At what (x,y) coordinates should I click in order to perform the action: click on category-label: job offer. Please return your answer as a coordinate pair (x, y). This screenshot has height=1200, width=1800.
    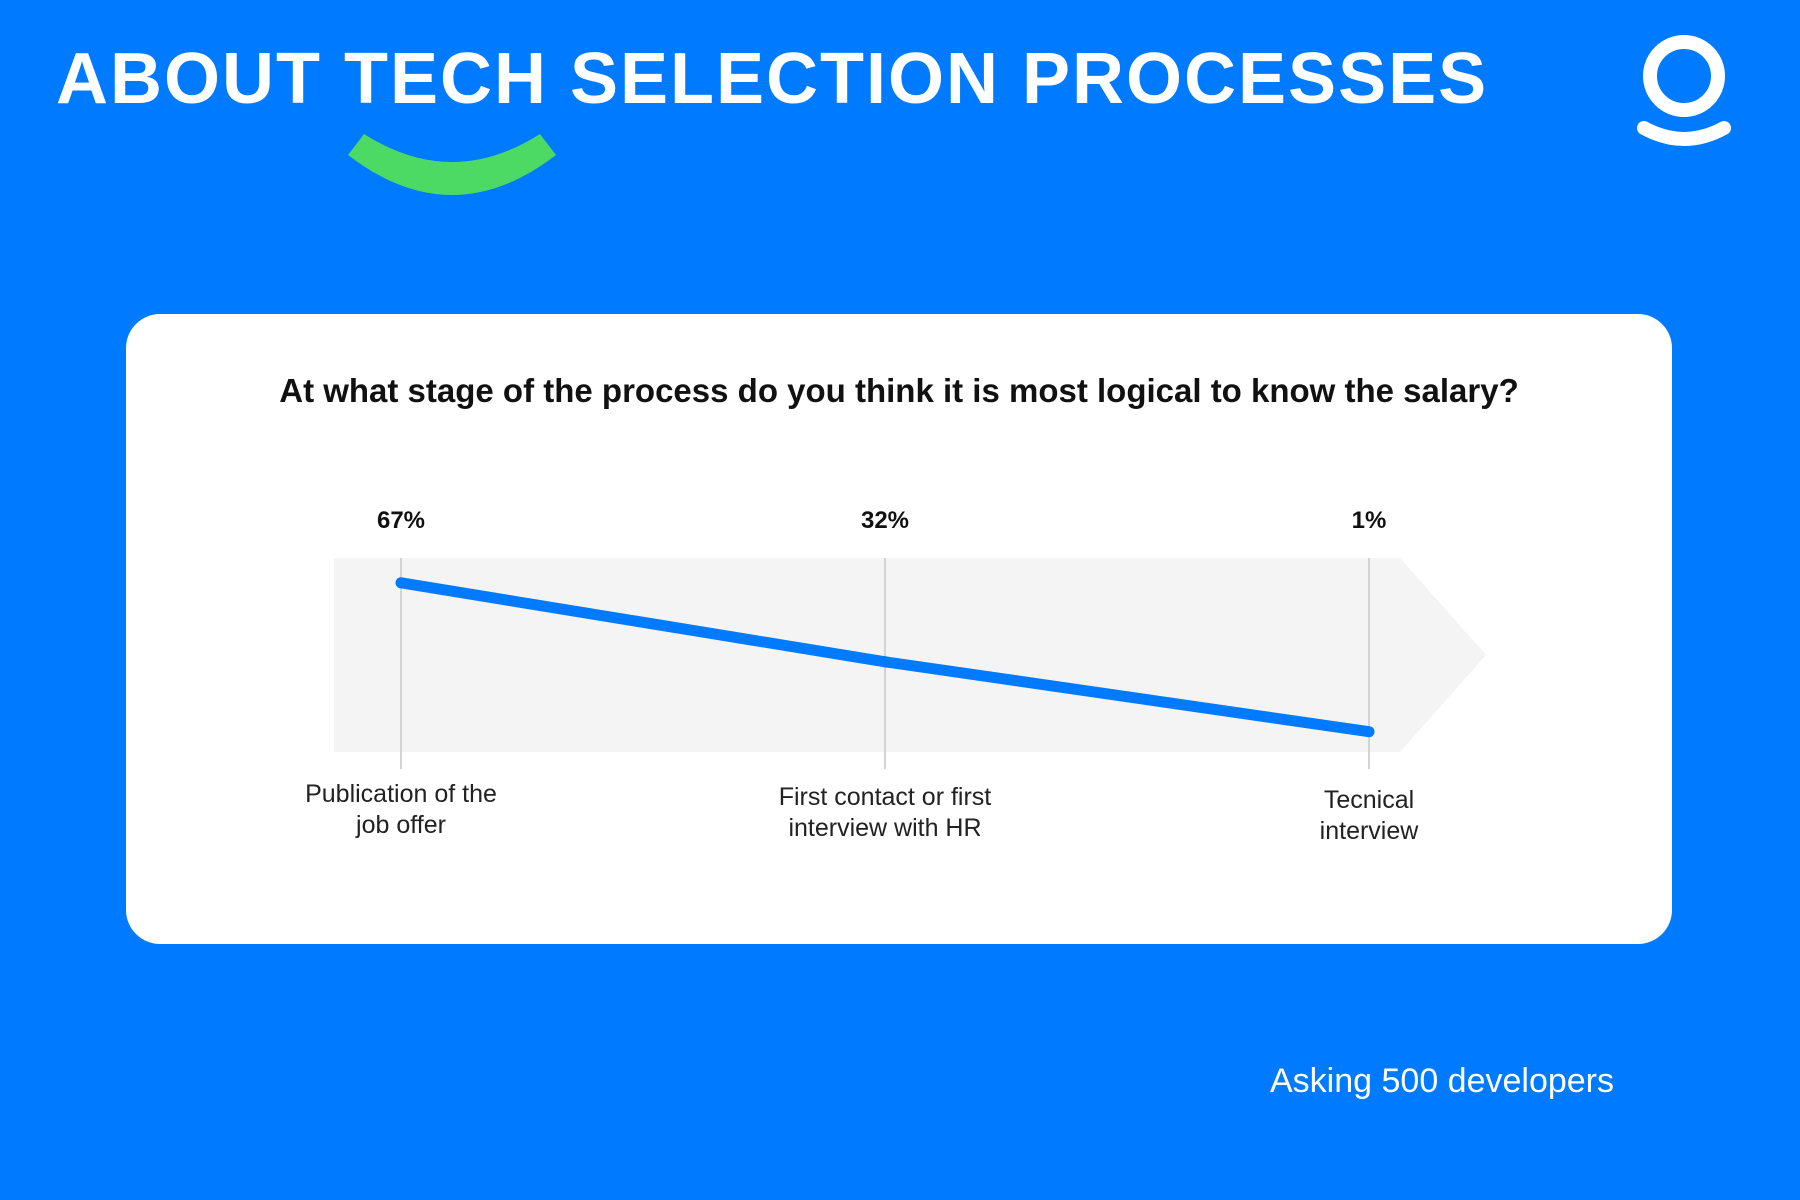
    Looking at the image, I should click on (400, 825).